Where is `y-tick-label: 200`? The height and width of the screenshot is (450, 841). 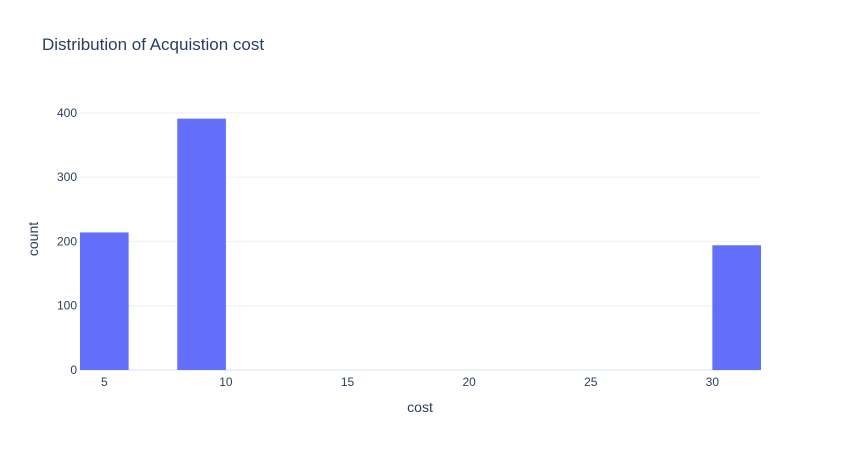 y-tick-label: 200 is located at coordinates (67, 241).